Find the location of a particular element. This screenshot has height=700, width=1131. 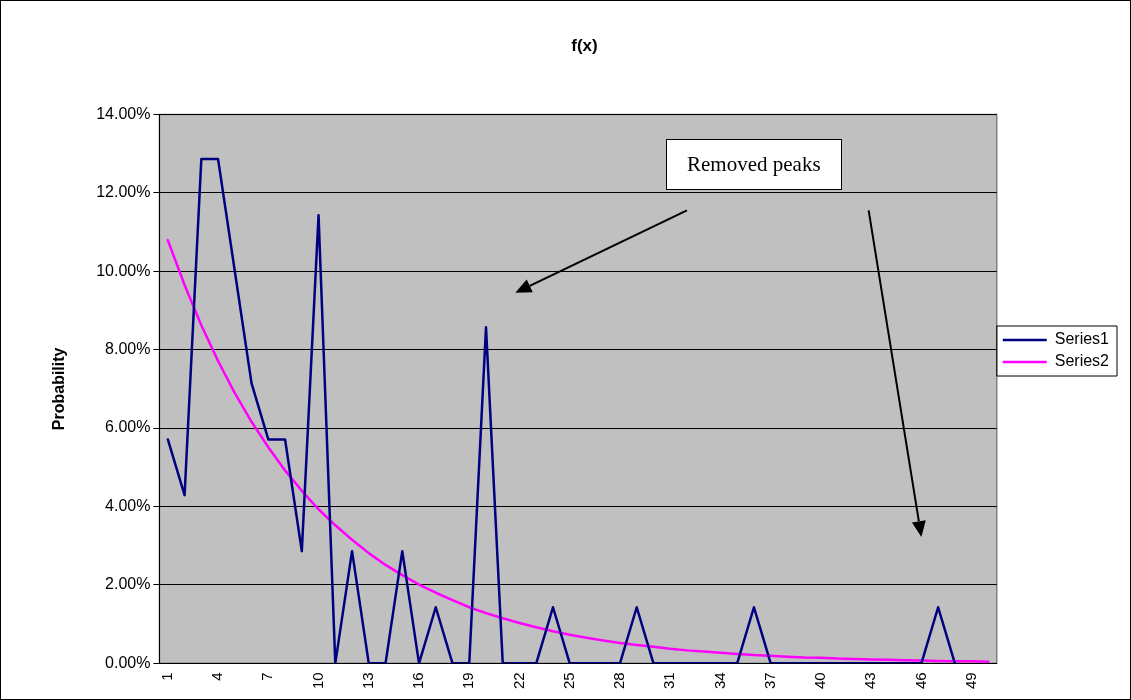

x-tick-label: 49 is located at coordinates (970, 680).